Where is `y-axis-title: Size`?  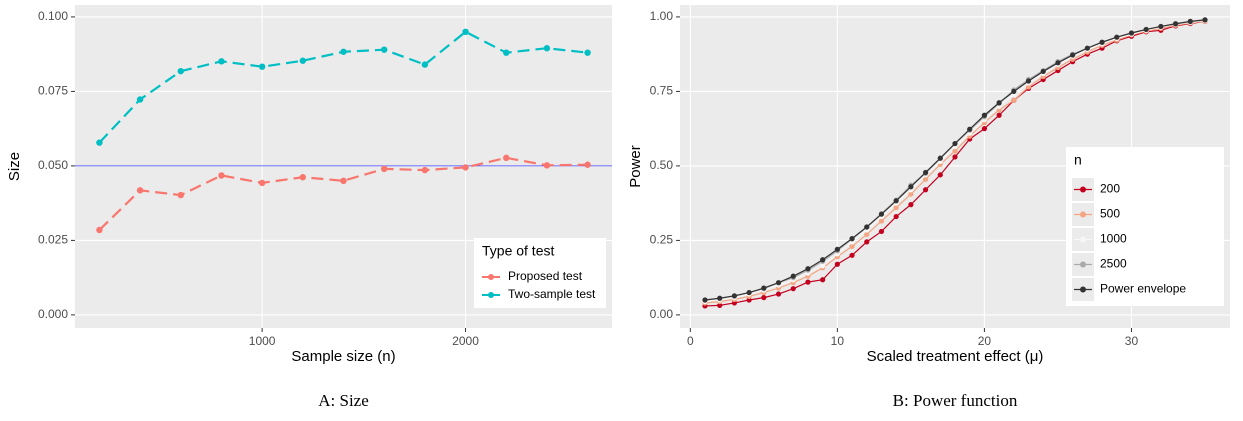
y-axis-title: Size is located at coordinates (14, 166).